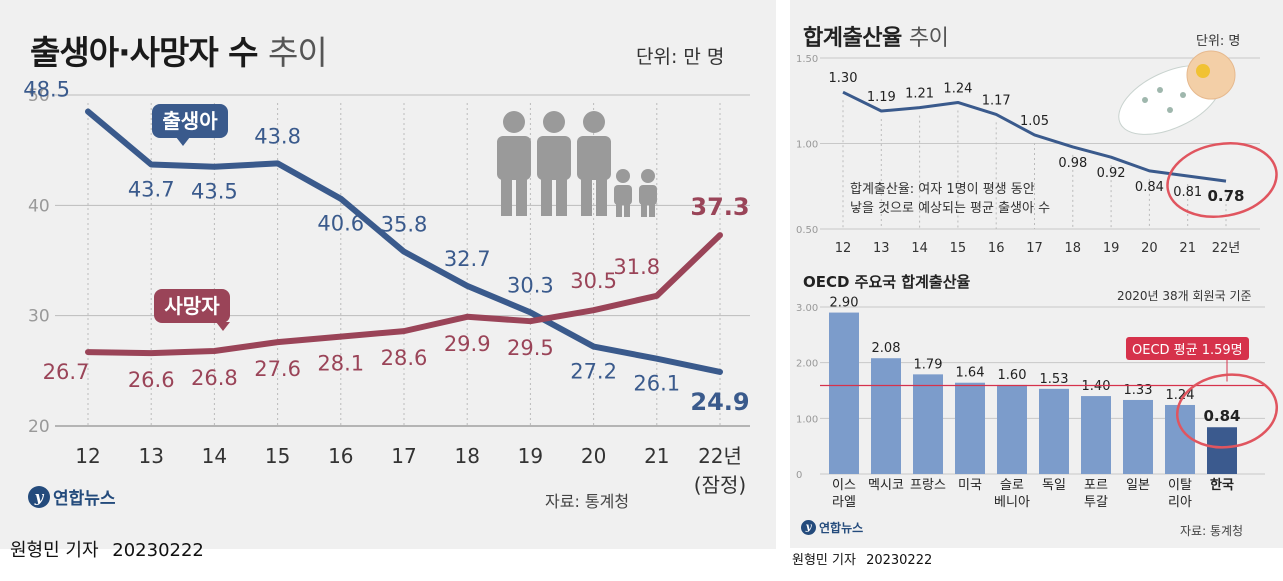 Image resolution: width=1283 pixels, height=581 pixels. Describe the element at coordinates (719, 207) in the screenshot. I see `deaths-data-label: 37.3` at that location.